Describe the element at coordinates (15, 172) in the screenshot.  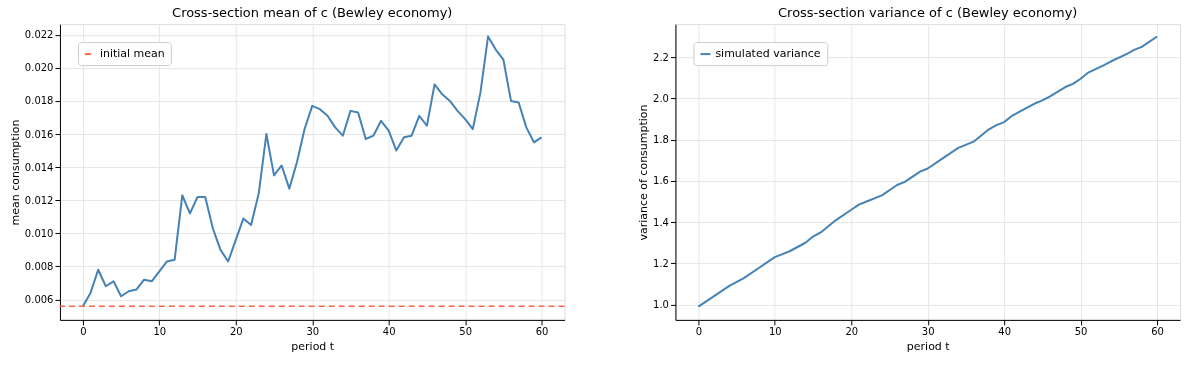
I see `y-axis-title: mean consumption` at that location.